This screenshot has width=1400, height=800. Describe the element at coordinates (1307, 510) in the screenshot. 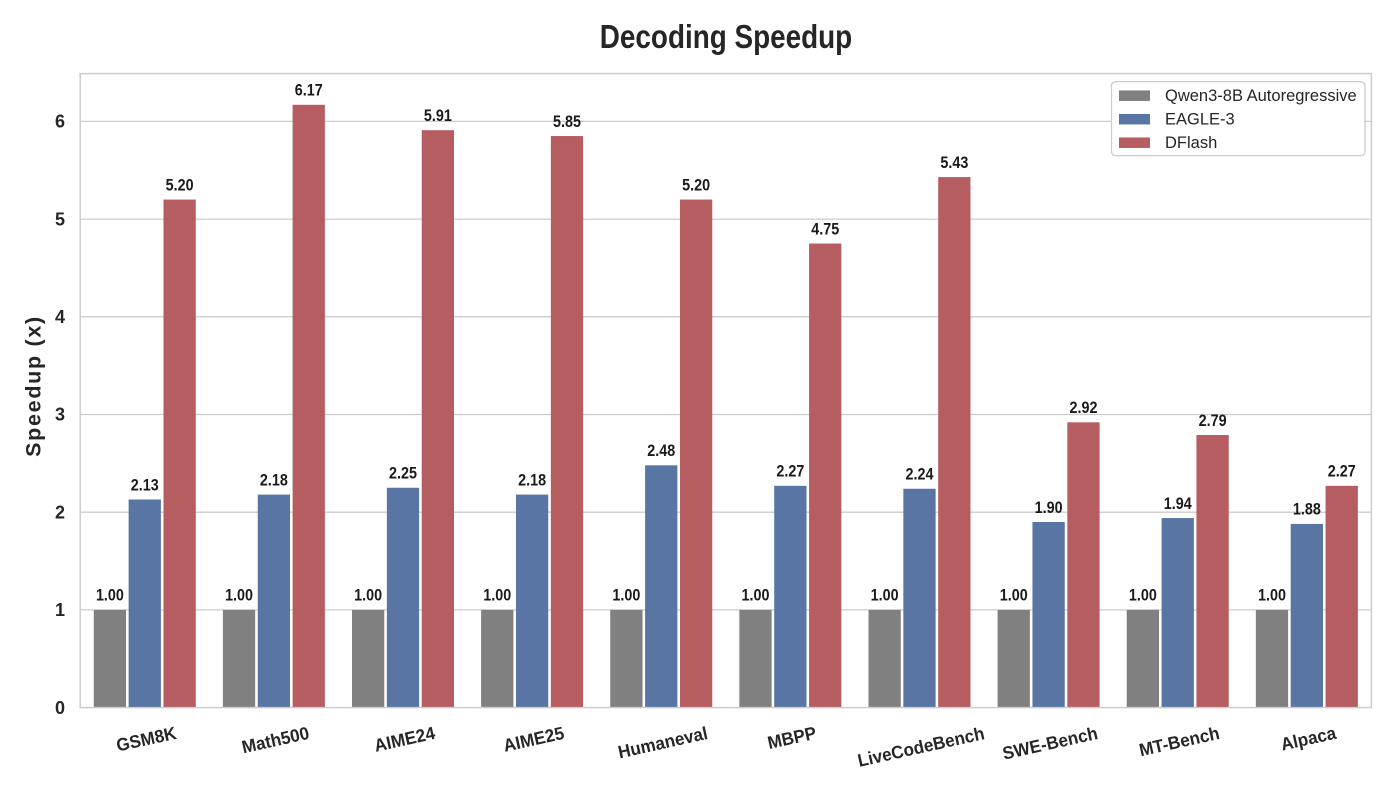

I see `svg-text: 1.88` at that location.